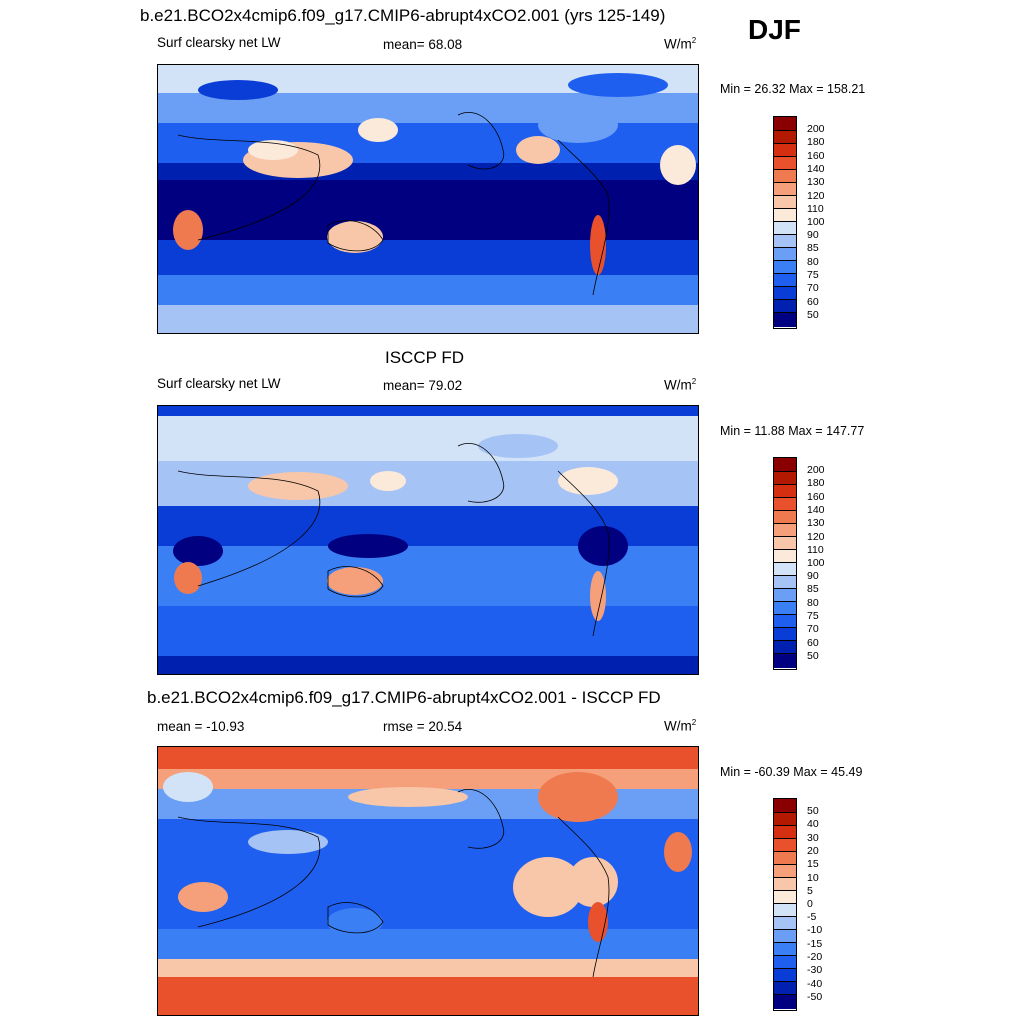  What do you see at coordinates (774, 29) in the screenshot?
I see `season-label: DJF` at bounding box center [774, 29].